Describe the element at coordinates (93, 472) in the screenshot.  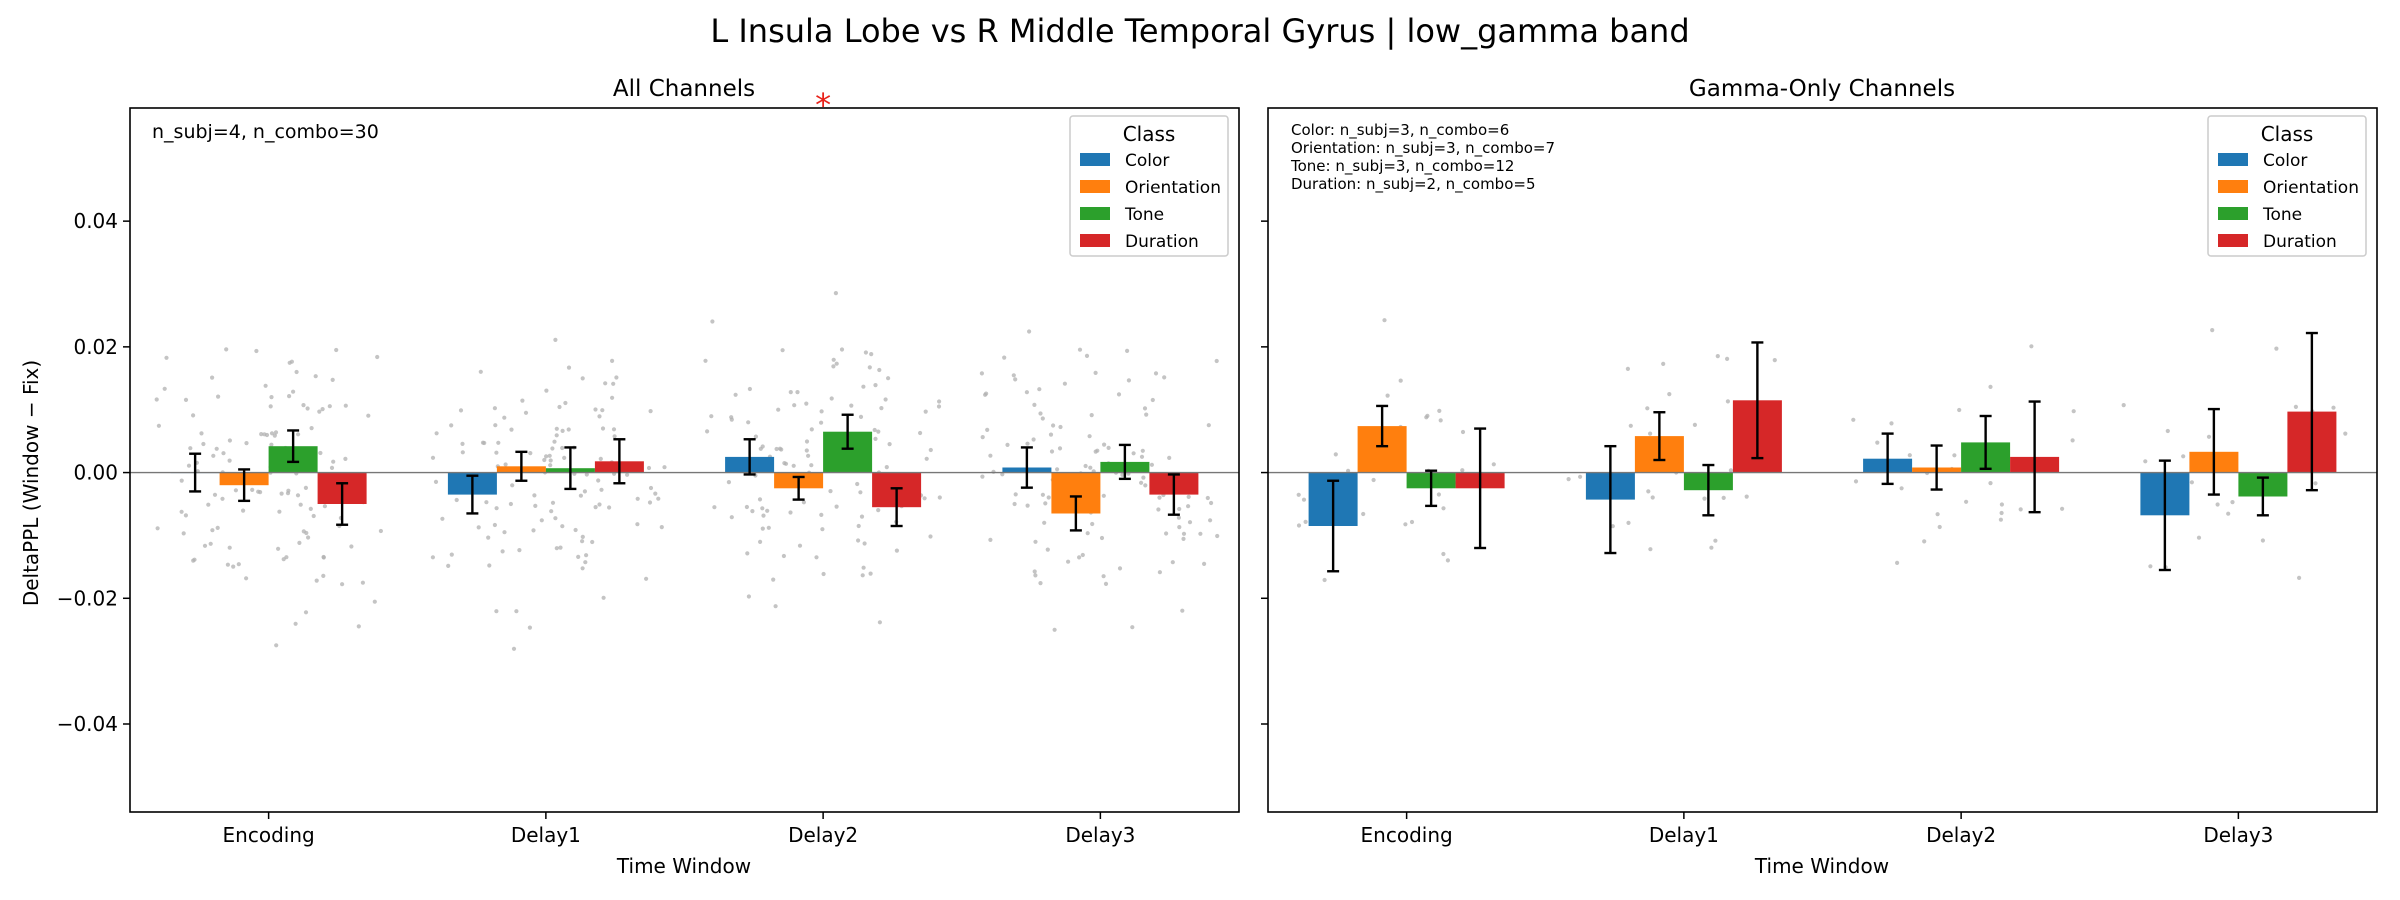
I see `y-axis-ticks: −0.04 −0.02 0.00 0.02 0.04` at that location.